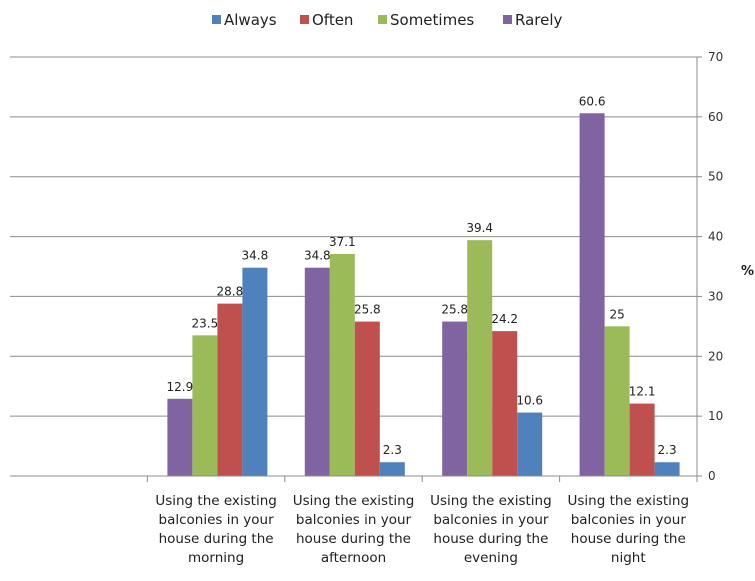 The width and height of the screenshot is (755, 581). What do you see at coordinates (304, 19) in the screenshot?
I see `legend-swatch-often` at bounding box center [304, 19].